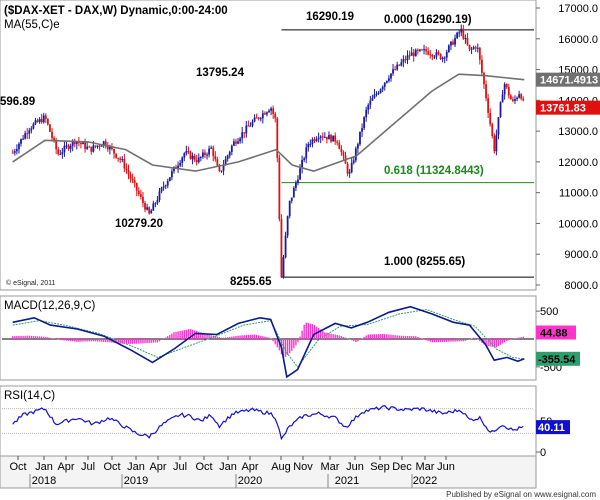 The image size is (600, 500). Describe the element at coordinates (347, 481) in the screenshot. I see `year-label: 2021` at that location.